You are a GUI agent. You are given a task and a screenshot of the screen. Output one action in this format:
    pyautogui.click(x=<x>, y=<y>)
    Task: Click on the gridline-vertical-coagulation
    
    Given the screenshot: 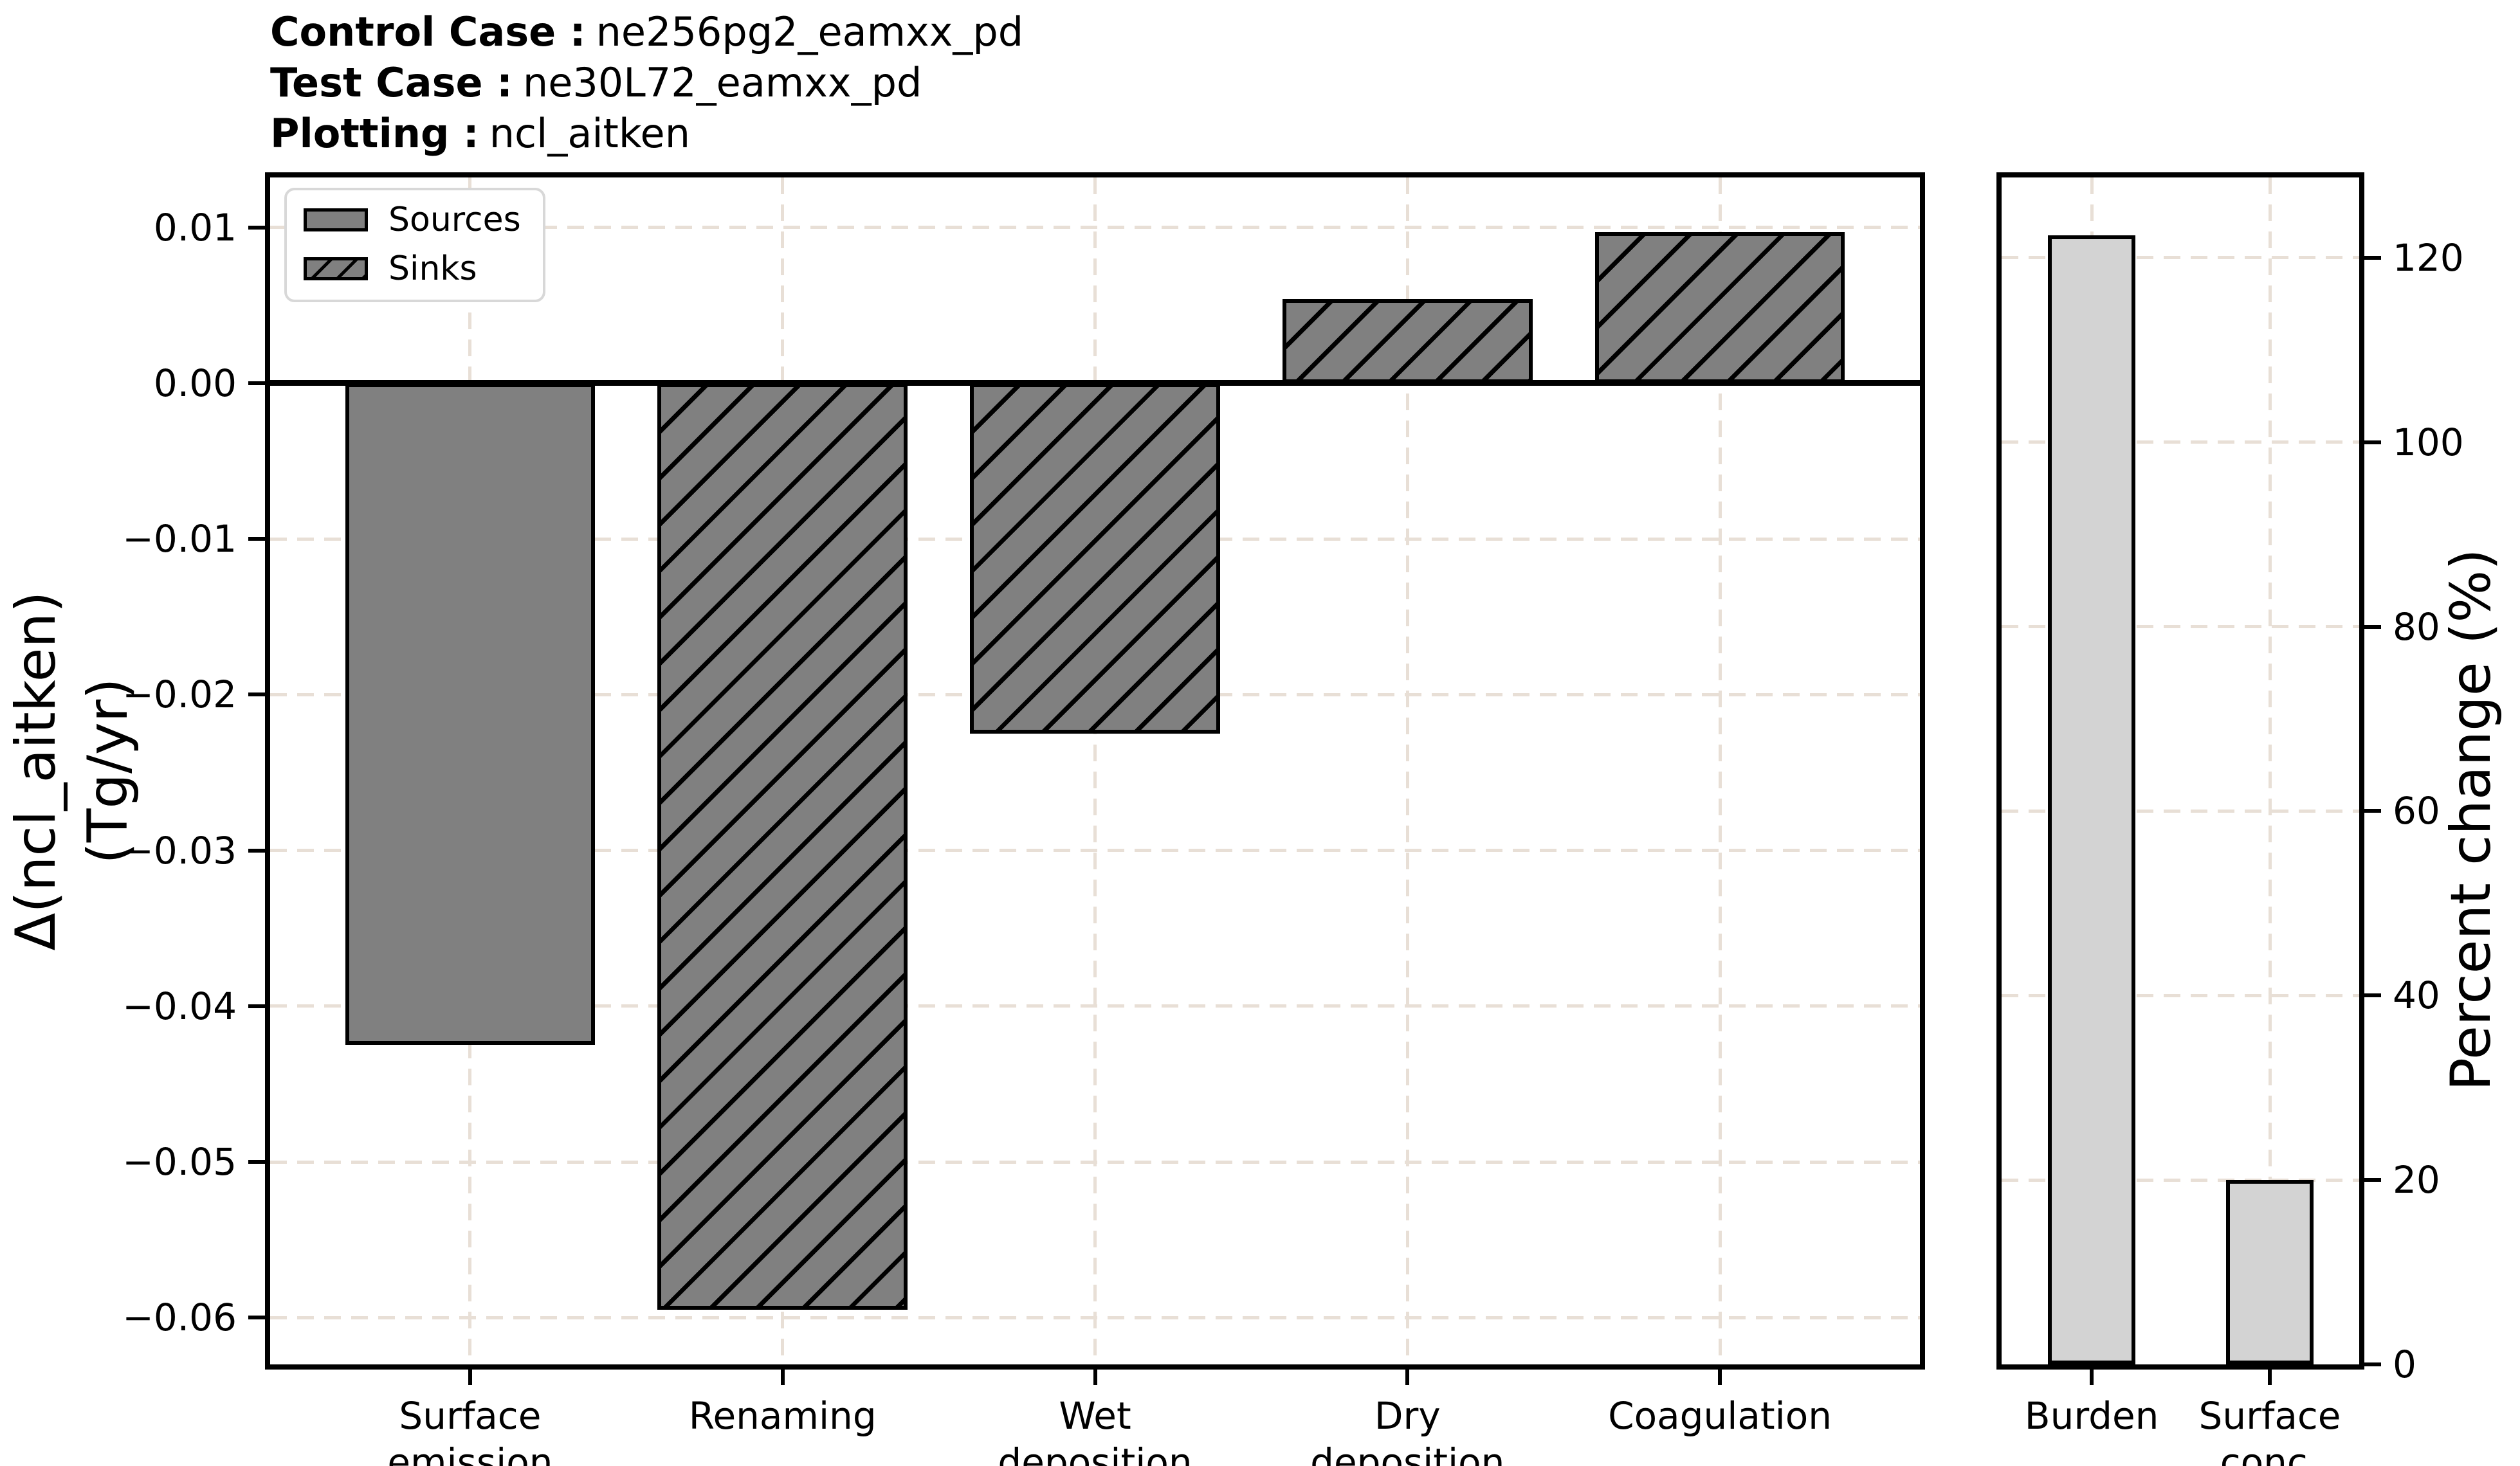 What is the action you would take?
    pyautogui.click(x=1720, y=770)
    